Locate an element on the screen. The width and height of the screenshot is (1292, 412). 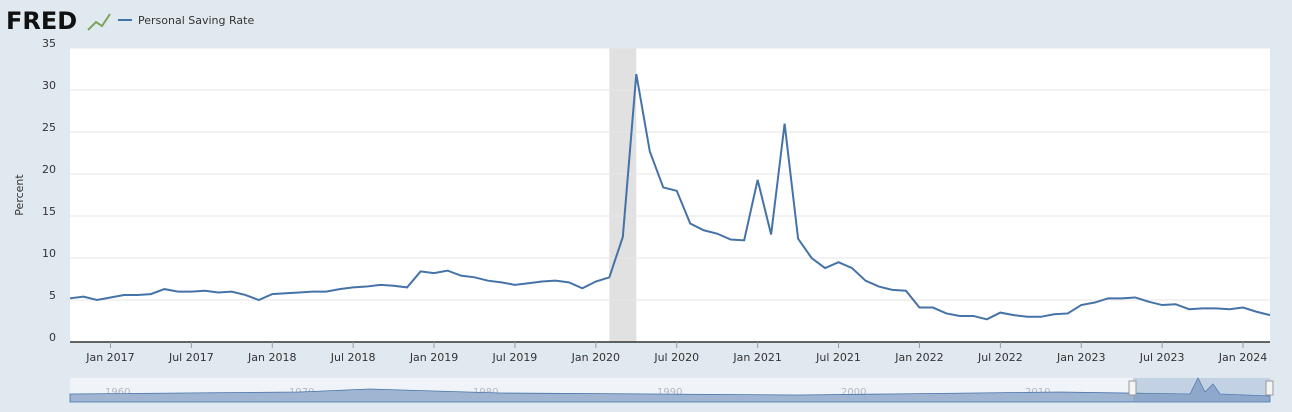
x-tick-label: Jan 2022 is located at coordinates (918, 357).